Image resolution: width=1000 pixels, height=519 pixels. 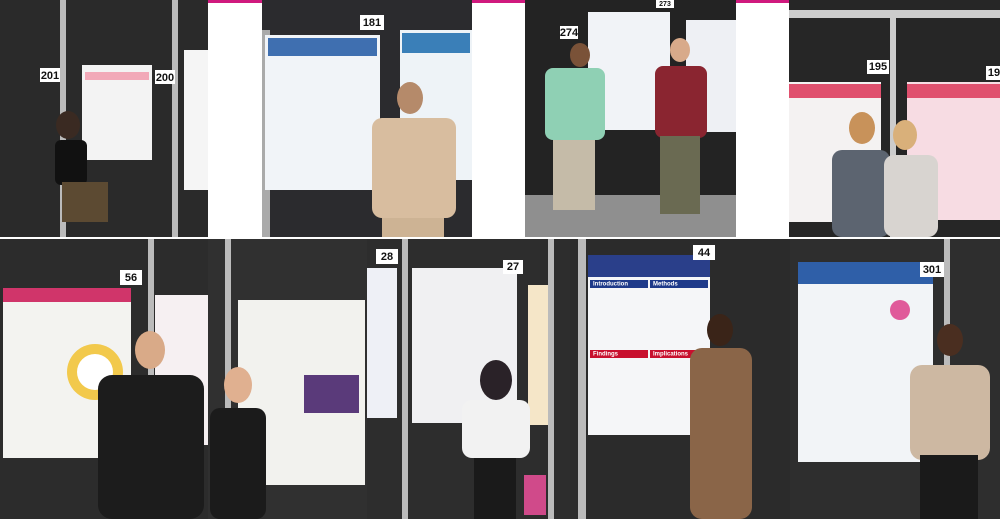 I want to click on photo-panel: 56, so click(x=104, y=379).